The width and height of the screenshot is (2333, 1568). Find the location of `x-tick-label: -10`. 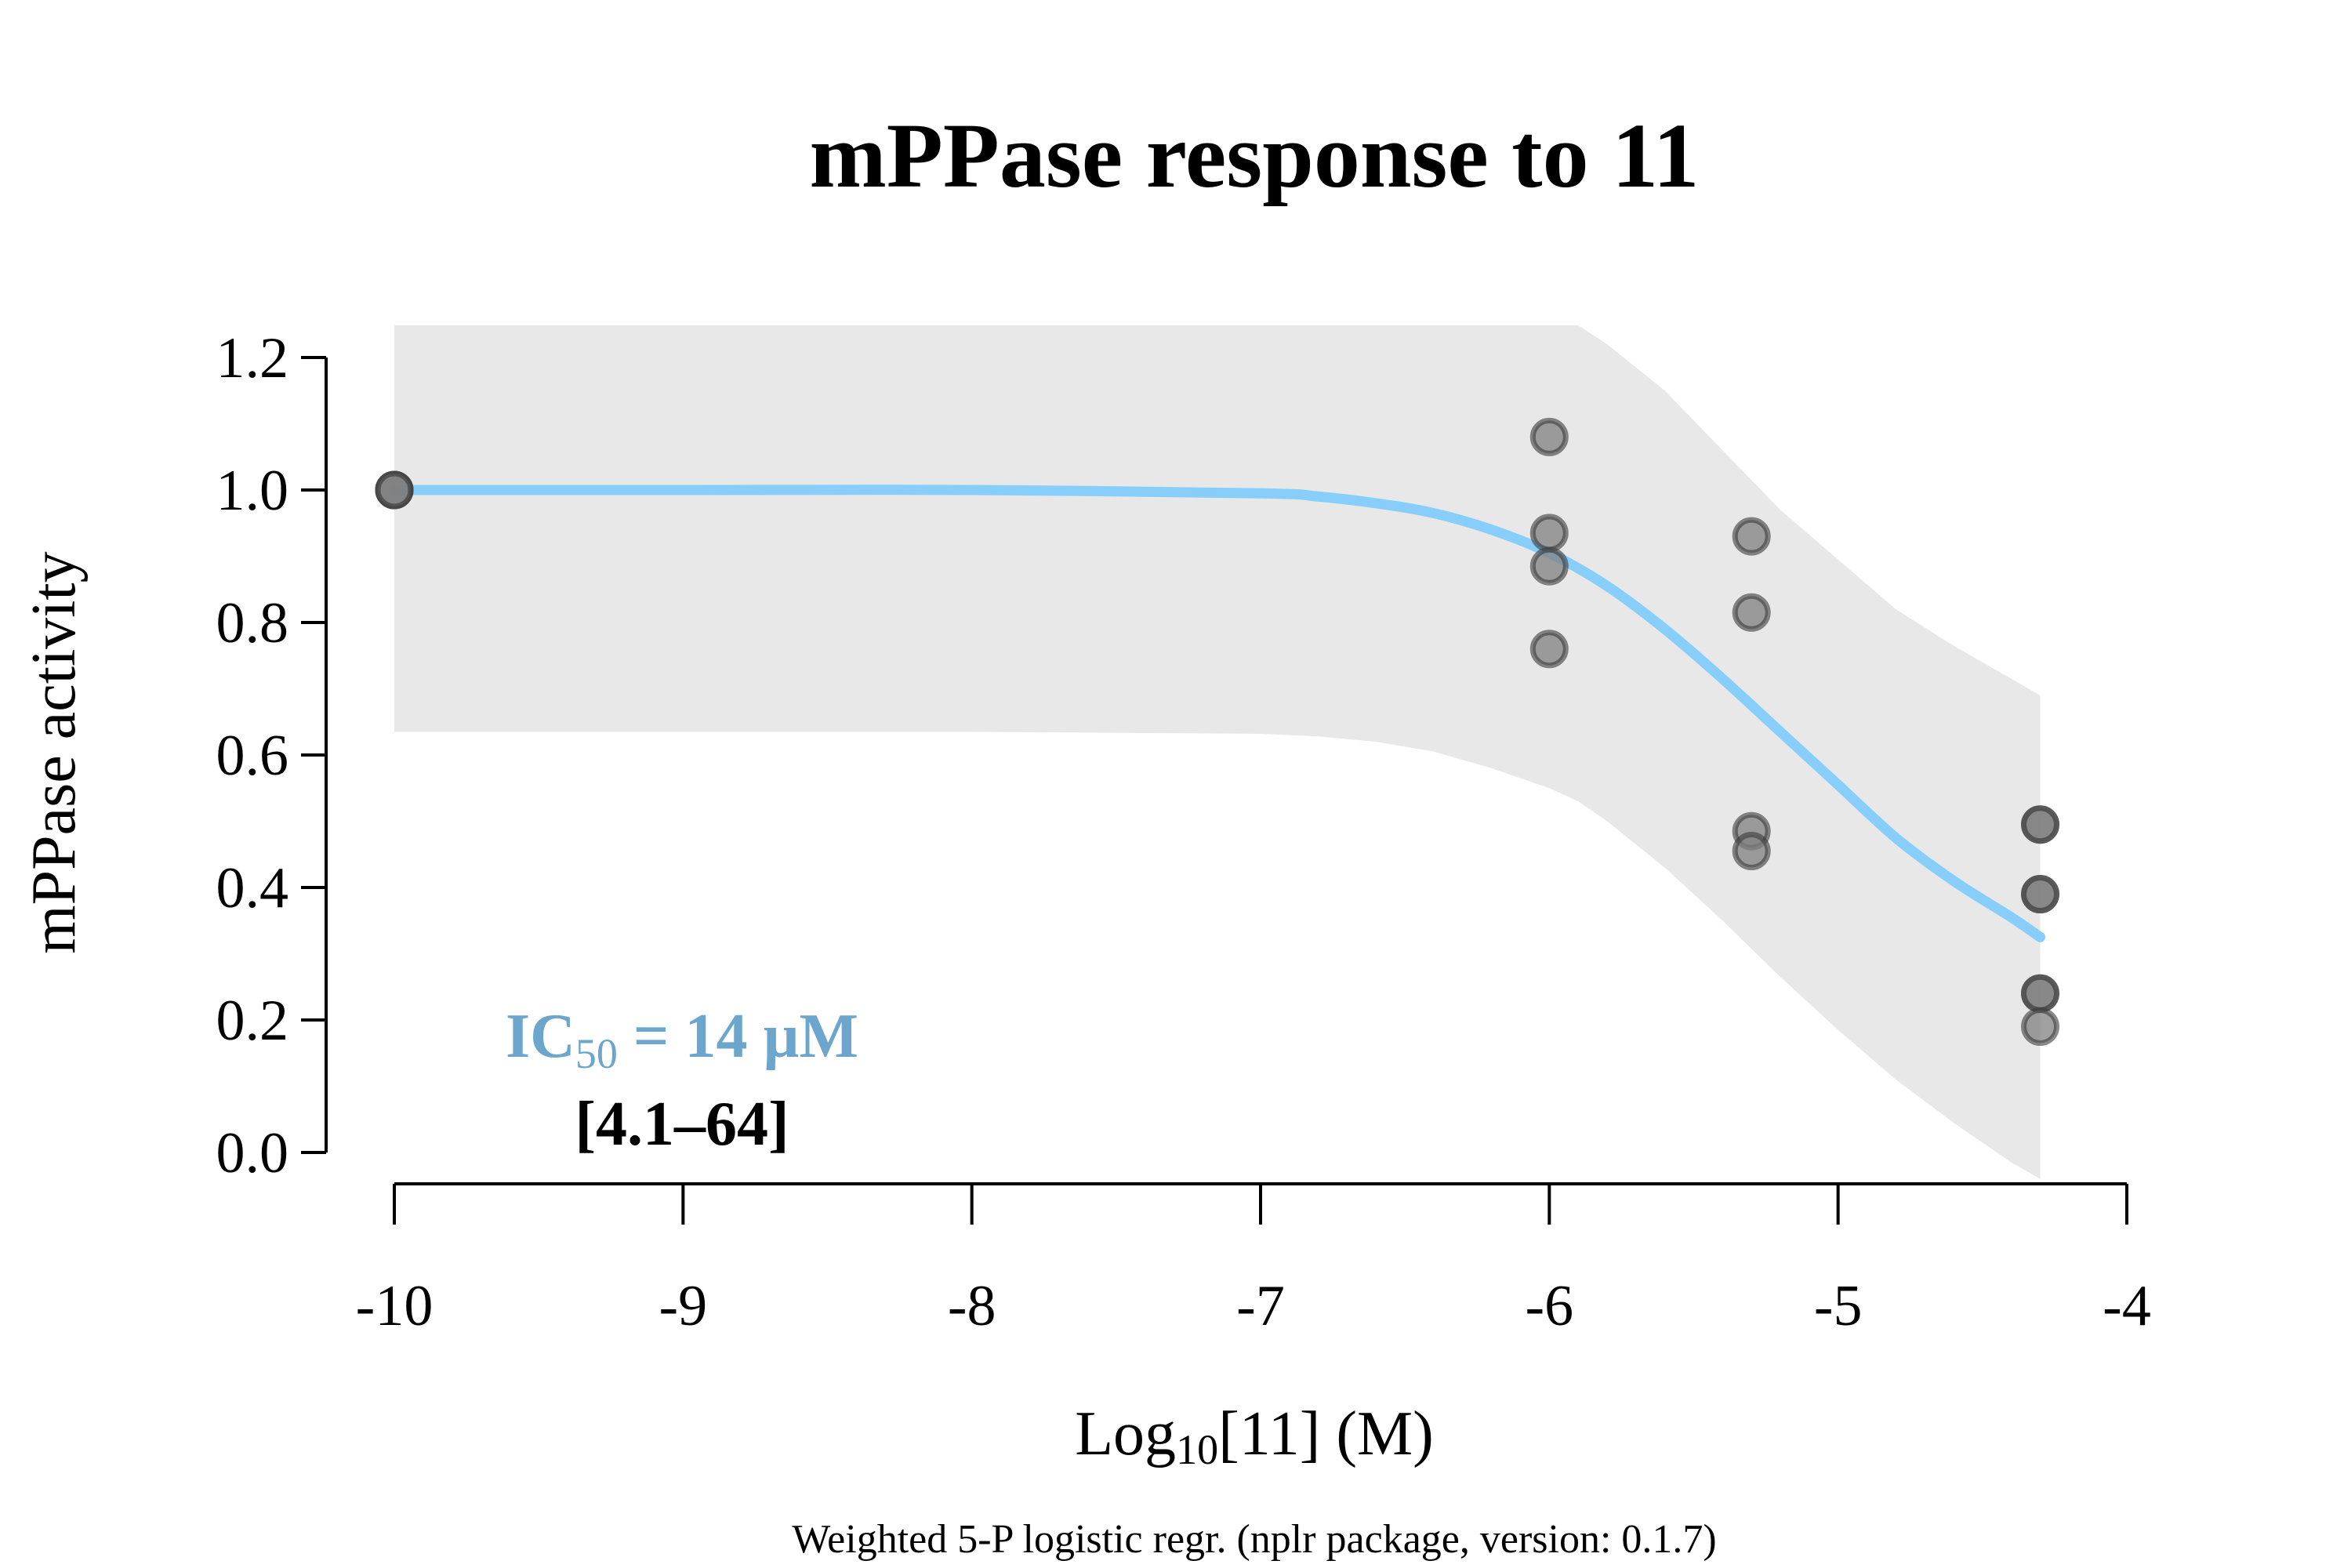

x-tick-label: -10 is located at coordinates (395, 1306).